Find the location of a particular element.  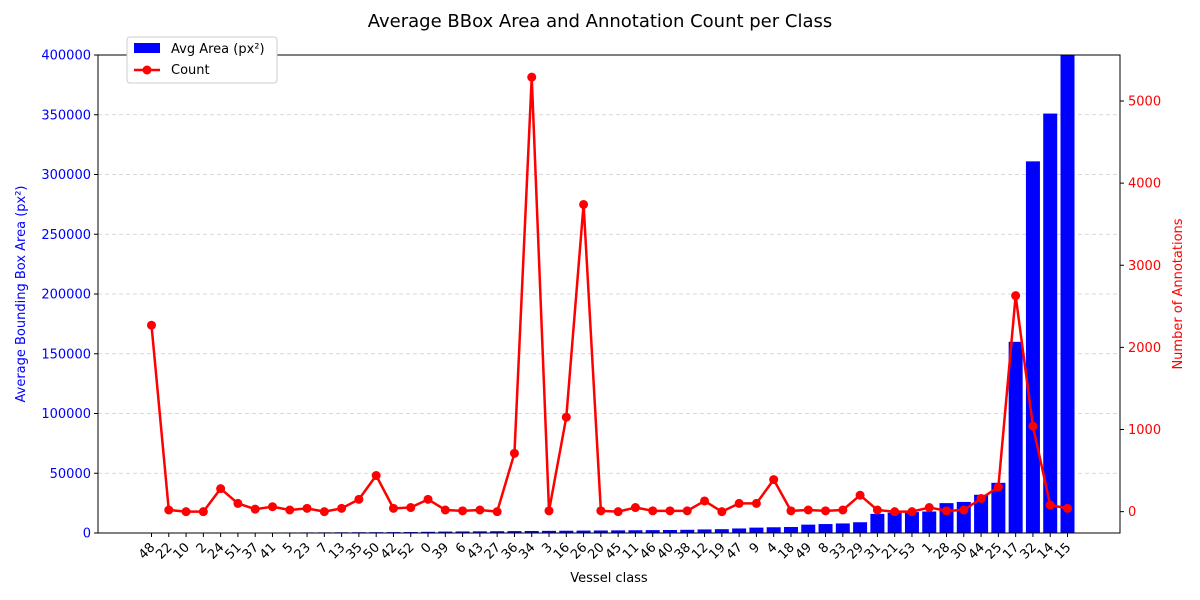

right-tick-label: 2000 is located at coordinates (1144, 348).